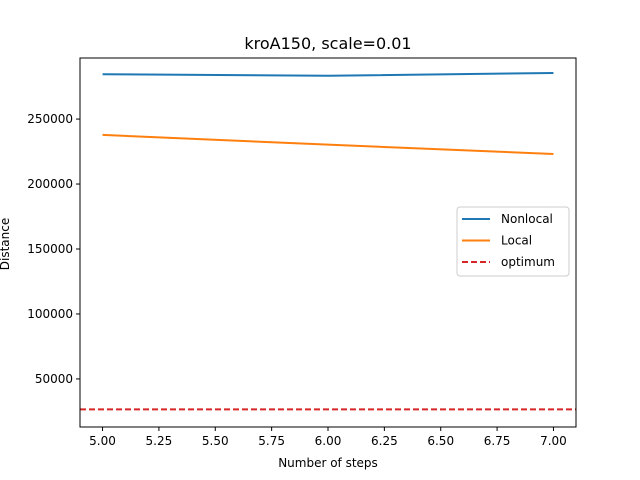 This screenshot has width=640, height=480. Describe the element at coordinates (384, 441) in the screenshot. I see `x-tick-label: 6.25` at that location.